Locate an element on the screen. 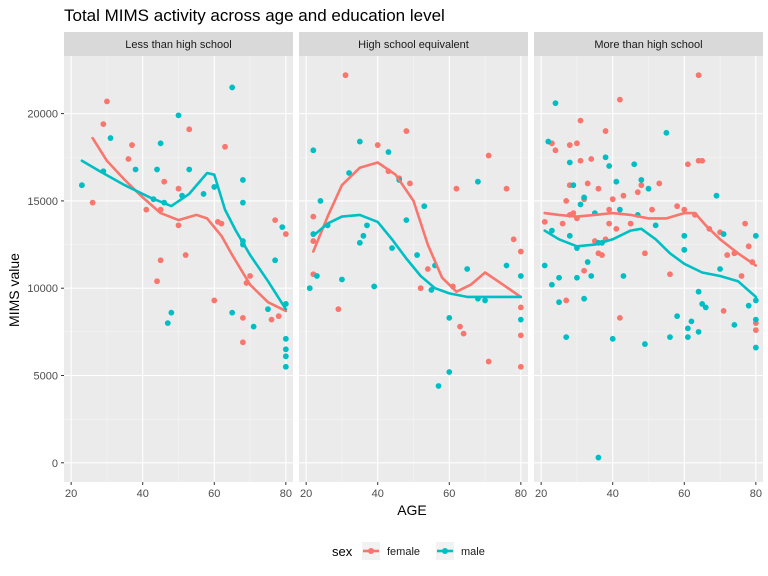  legend-key-point is located at coordinates (371, 551).